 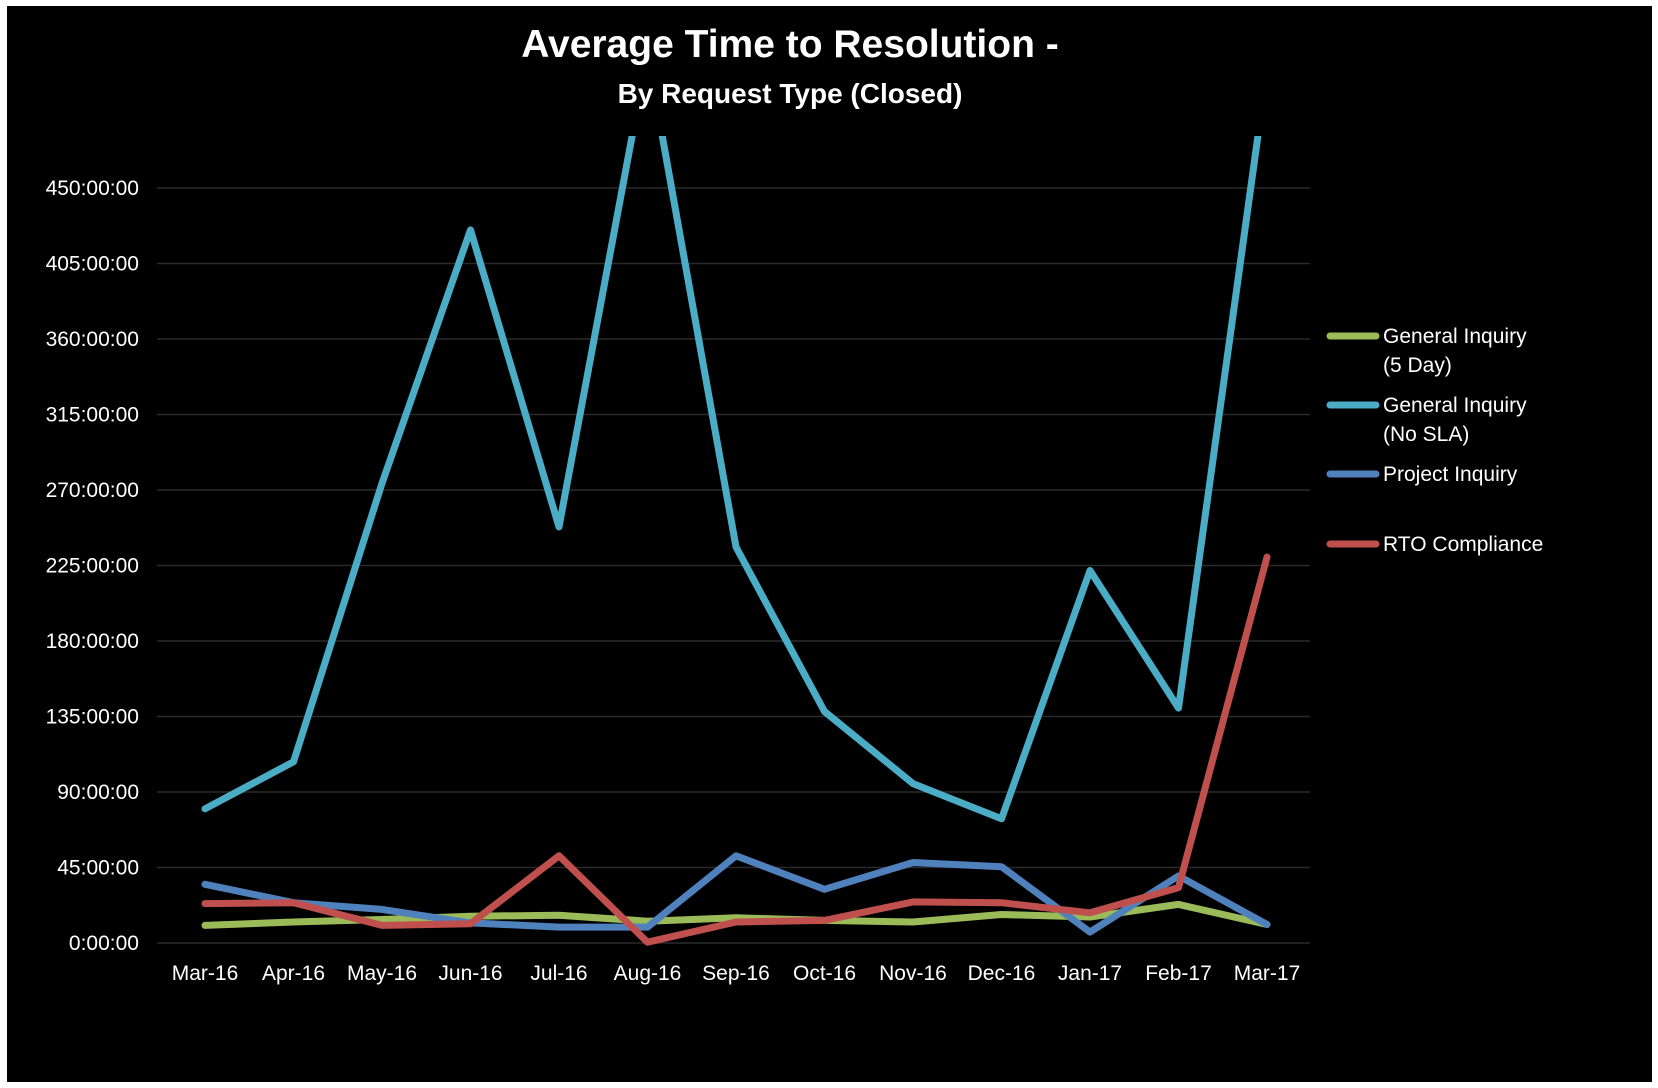 What do you see at coordinates (1002, 973) in the screenshot?
I see `x-tick-label: Dec-16` at bounding box center [1002, 973].